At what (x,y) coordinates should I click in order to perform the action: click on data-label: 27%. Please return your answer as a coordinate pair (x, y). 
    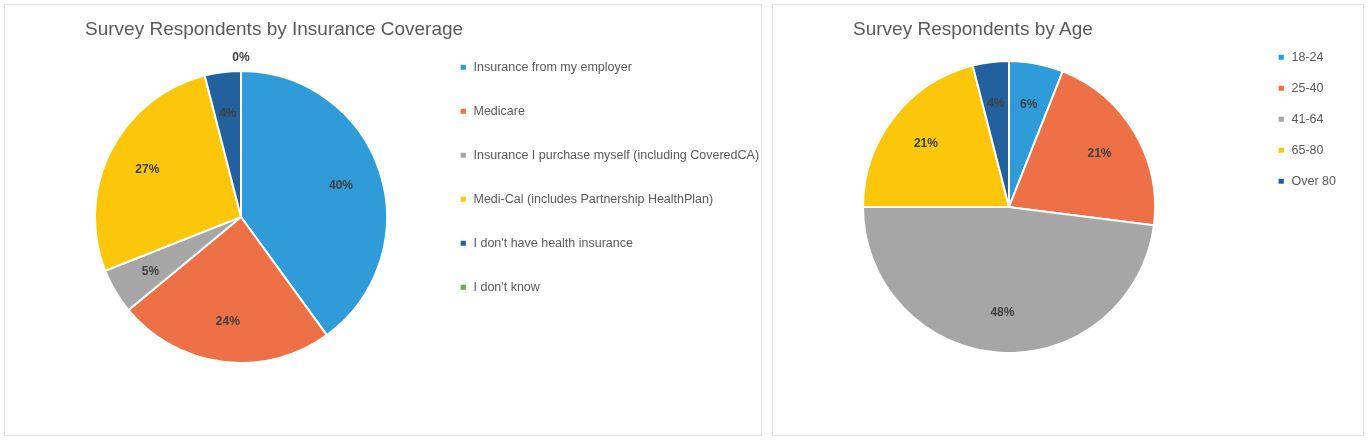
    Looking at the image, I should click on (147, 169).